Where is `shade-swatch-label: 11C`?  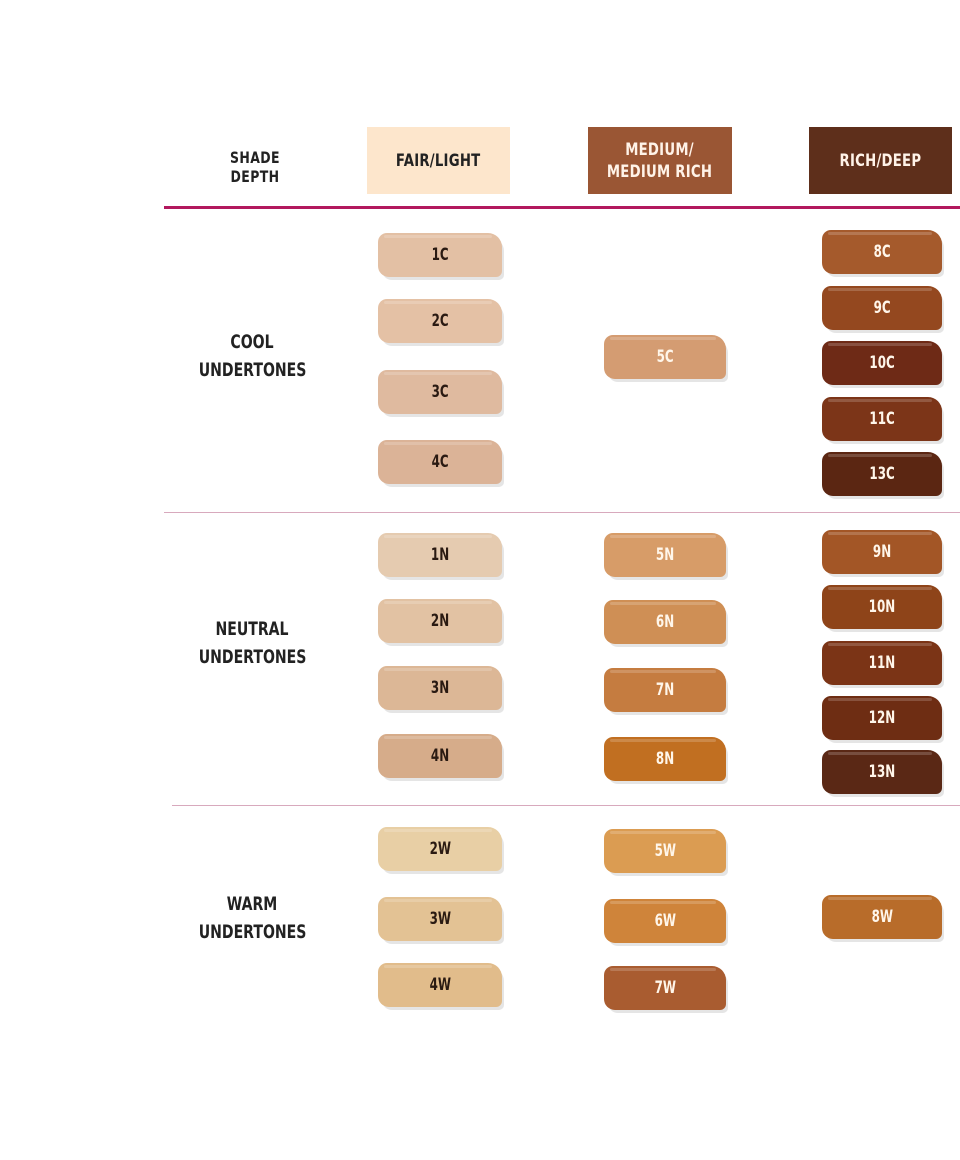
shade-swatch-label: 11C is located at coordinates (882, 419).